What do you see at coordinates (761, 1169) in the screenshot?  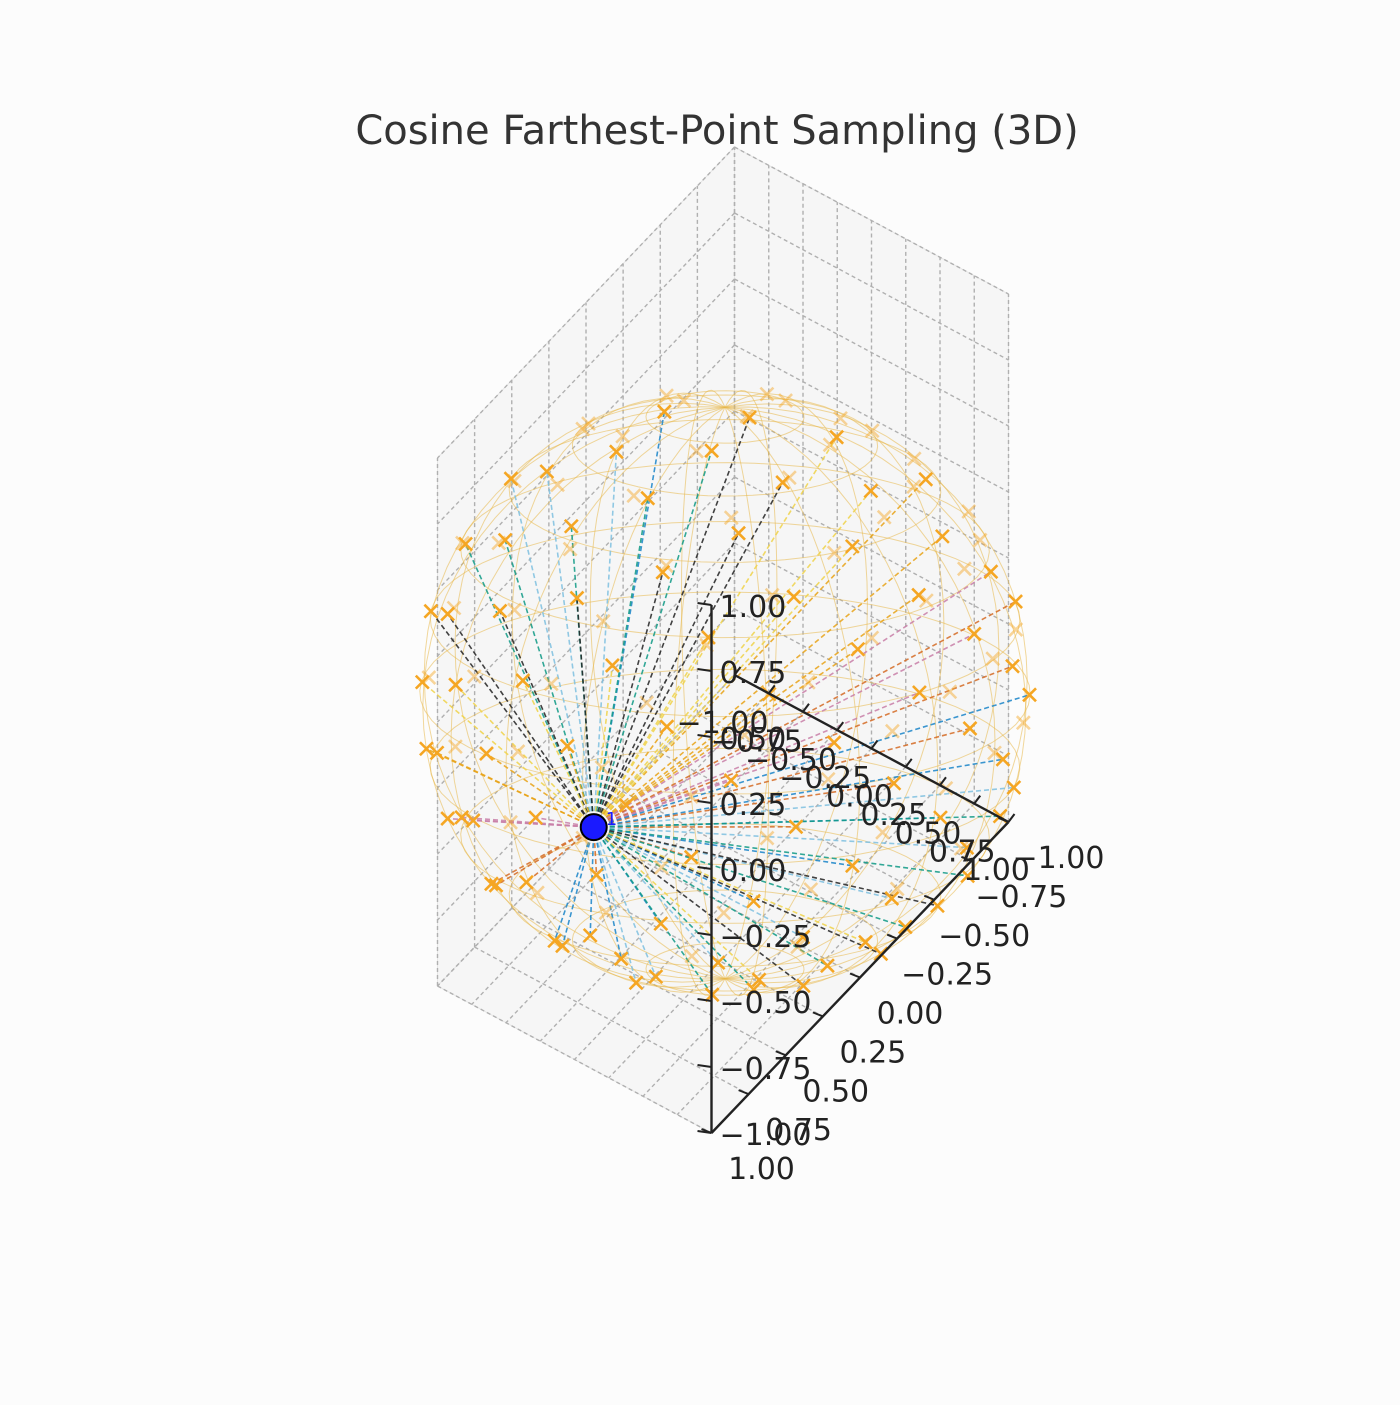 I see `y-tick-label: 1.00` at bounding box center [761, 1169].